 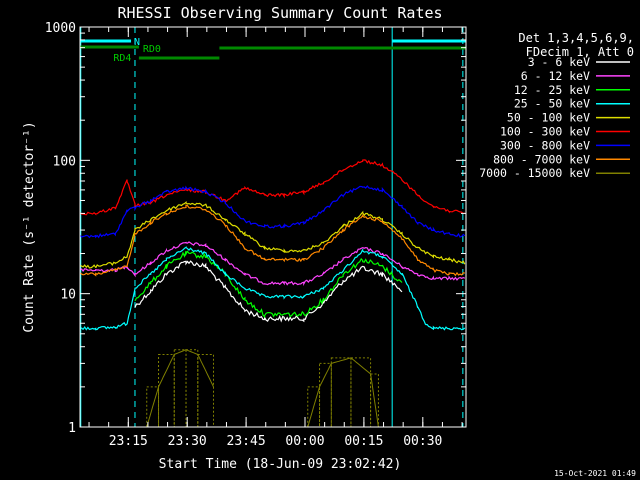 What do you see at coordinates (541, 159) in the screenshot?
I see `legend-label: 800 - 7000 keV` at bounding box center [541, 159].